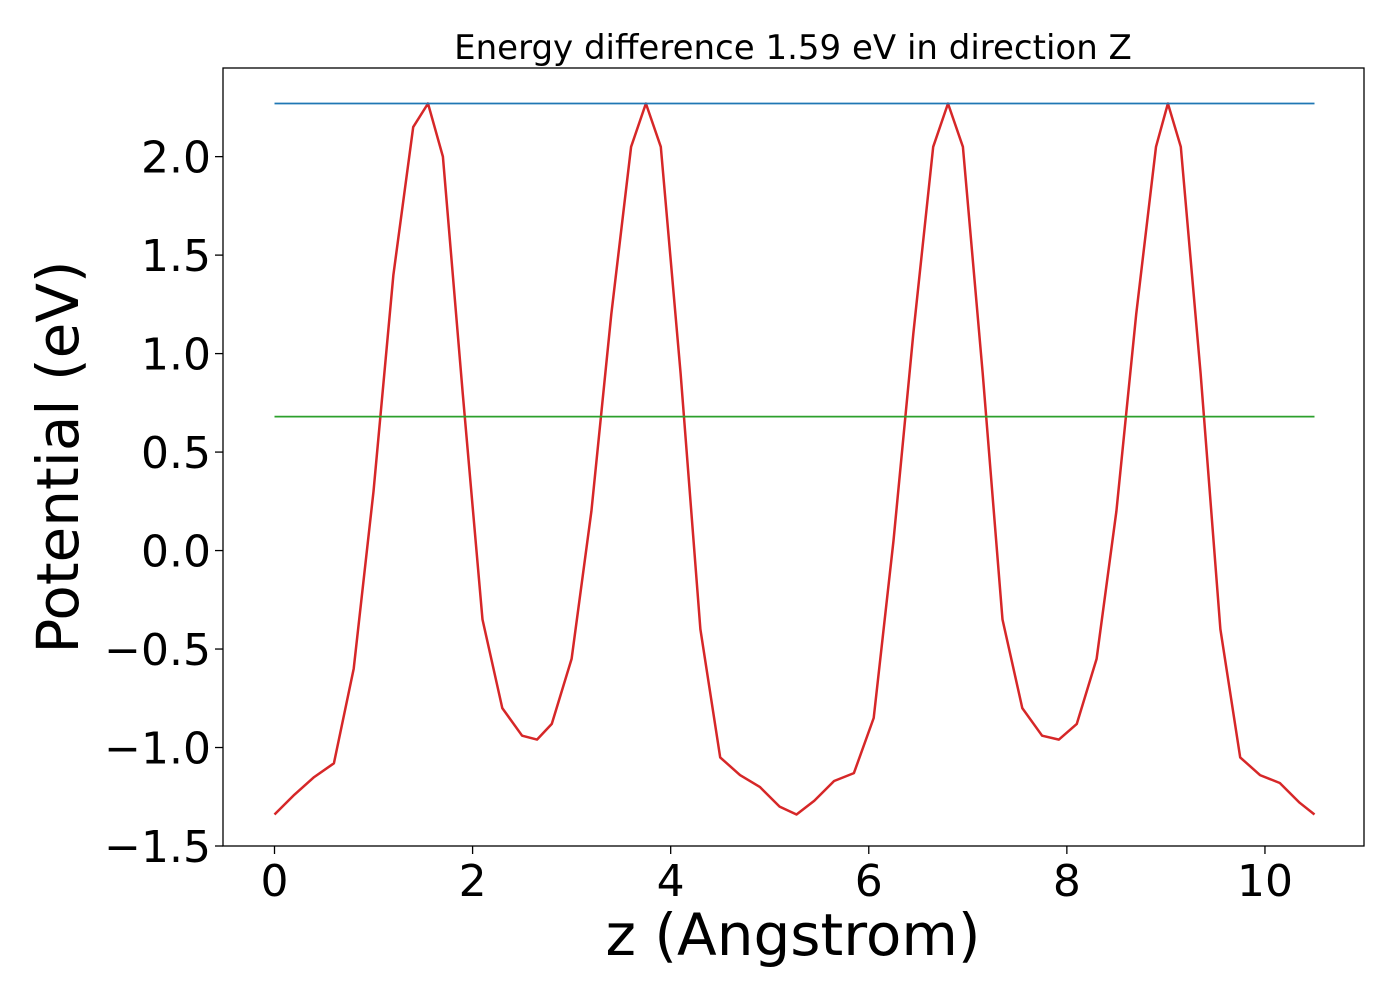  I want to click on x-tick-label: 2, so click(473, 881).